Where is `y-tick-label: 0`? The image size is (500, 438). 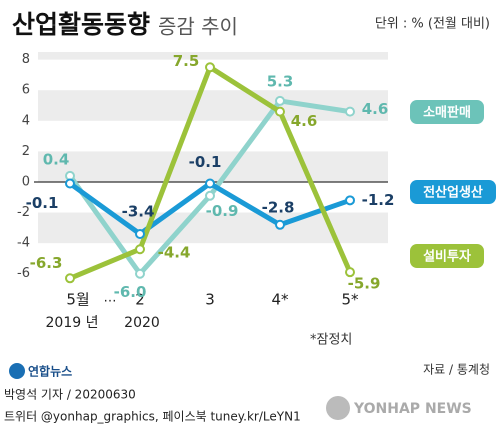 y-tick-label: 0 is located at coordinates (26, 181).